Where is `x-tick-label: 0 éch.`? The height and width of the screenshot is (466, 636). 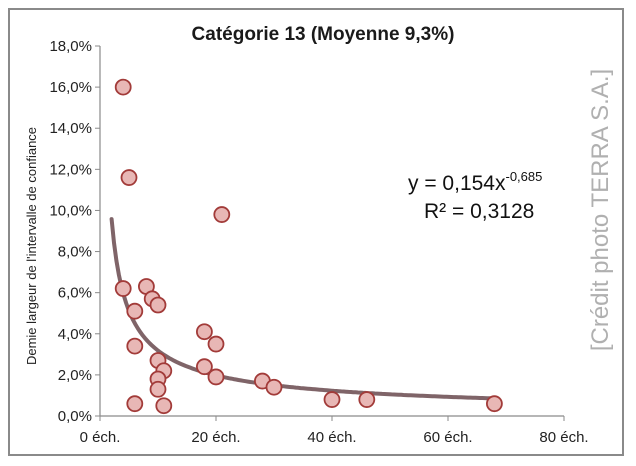 x-tick-label: 0 éch. is located at coordinates (100, 437).